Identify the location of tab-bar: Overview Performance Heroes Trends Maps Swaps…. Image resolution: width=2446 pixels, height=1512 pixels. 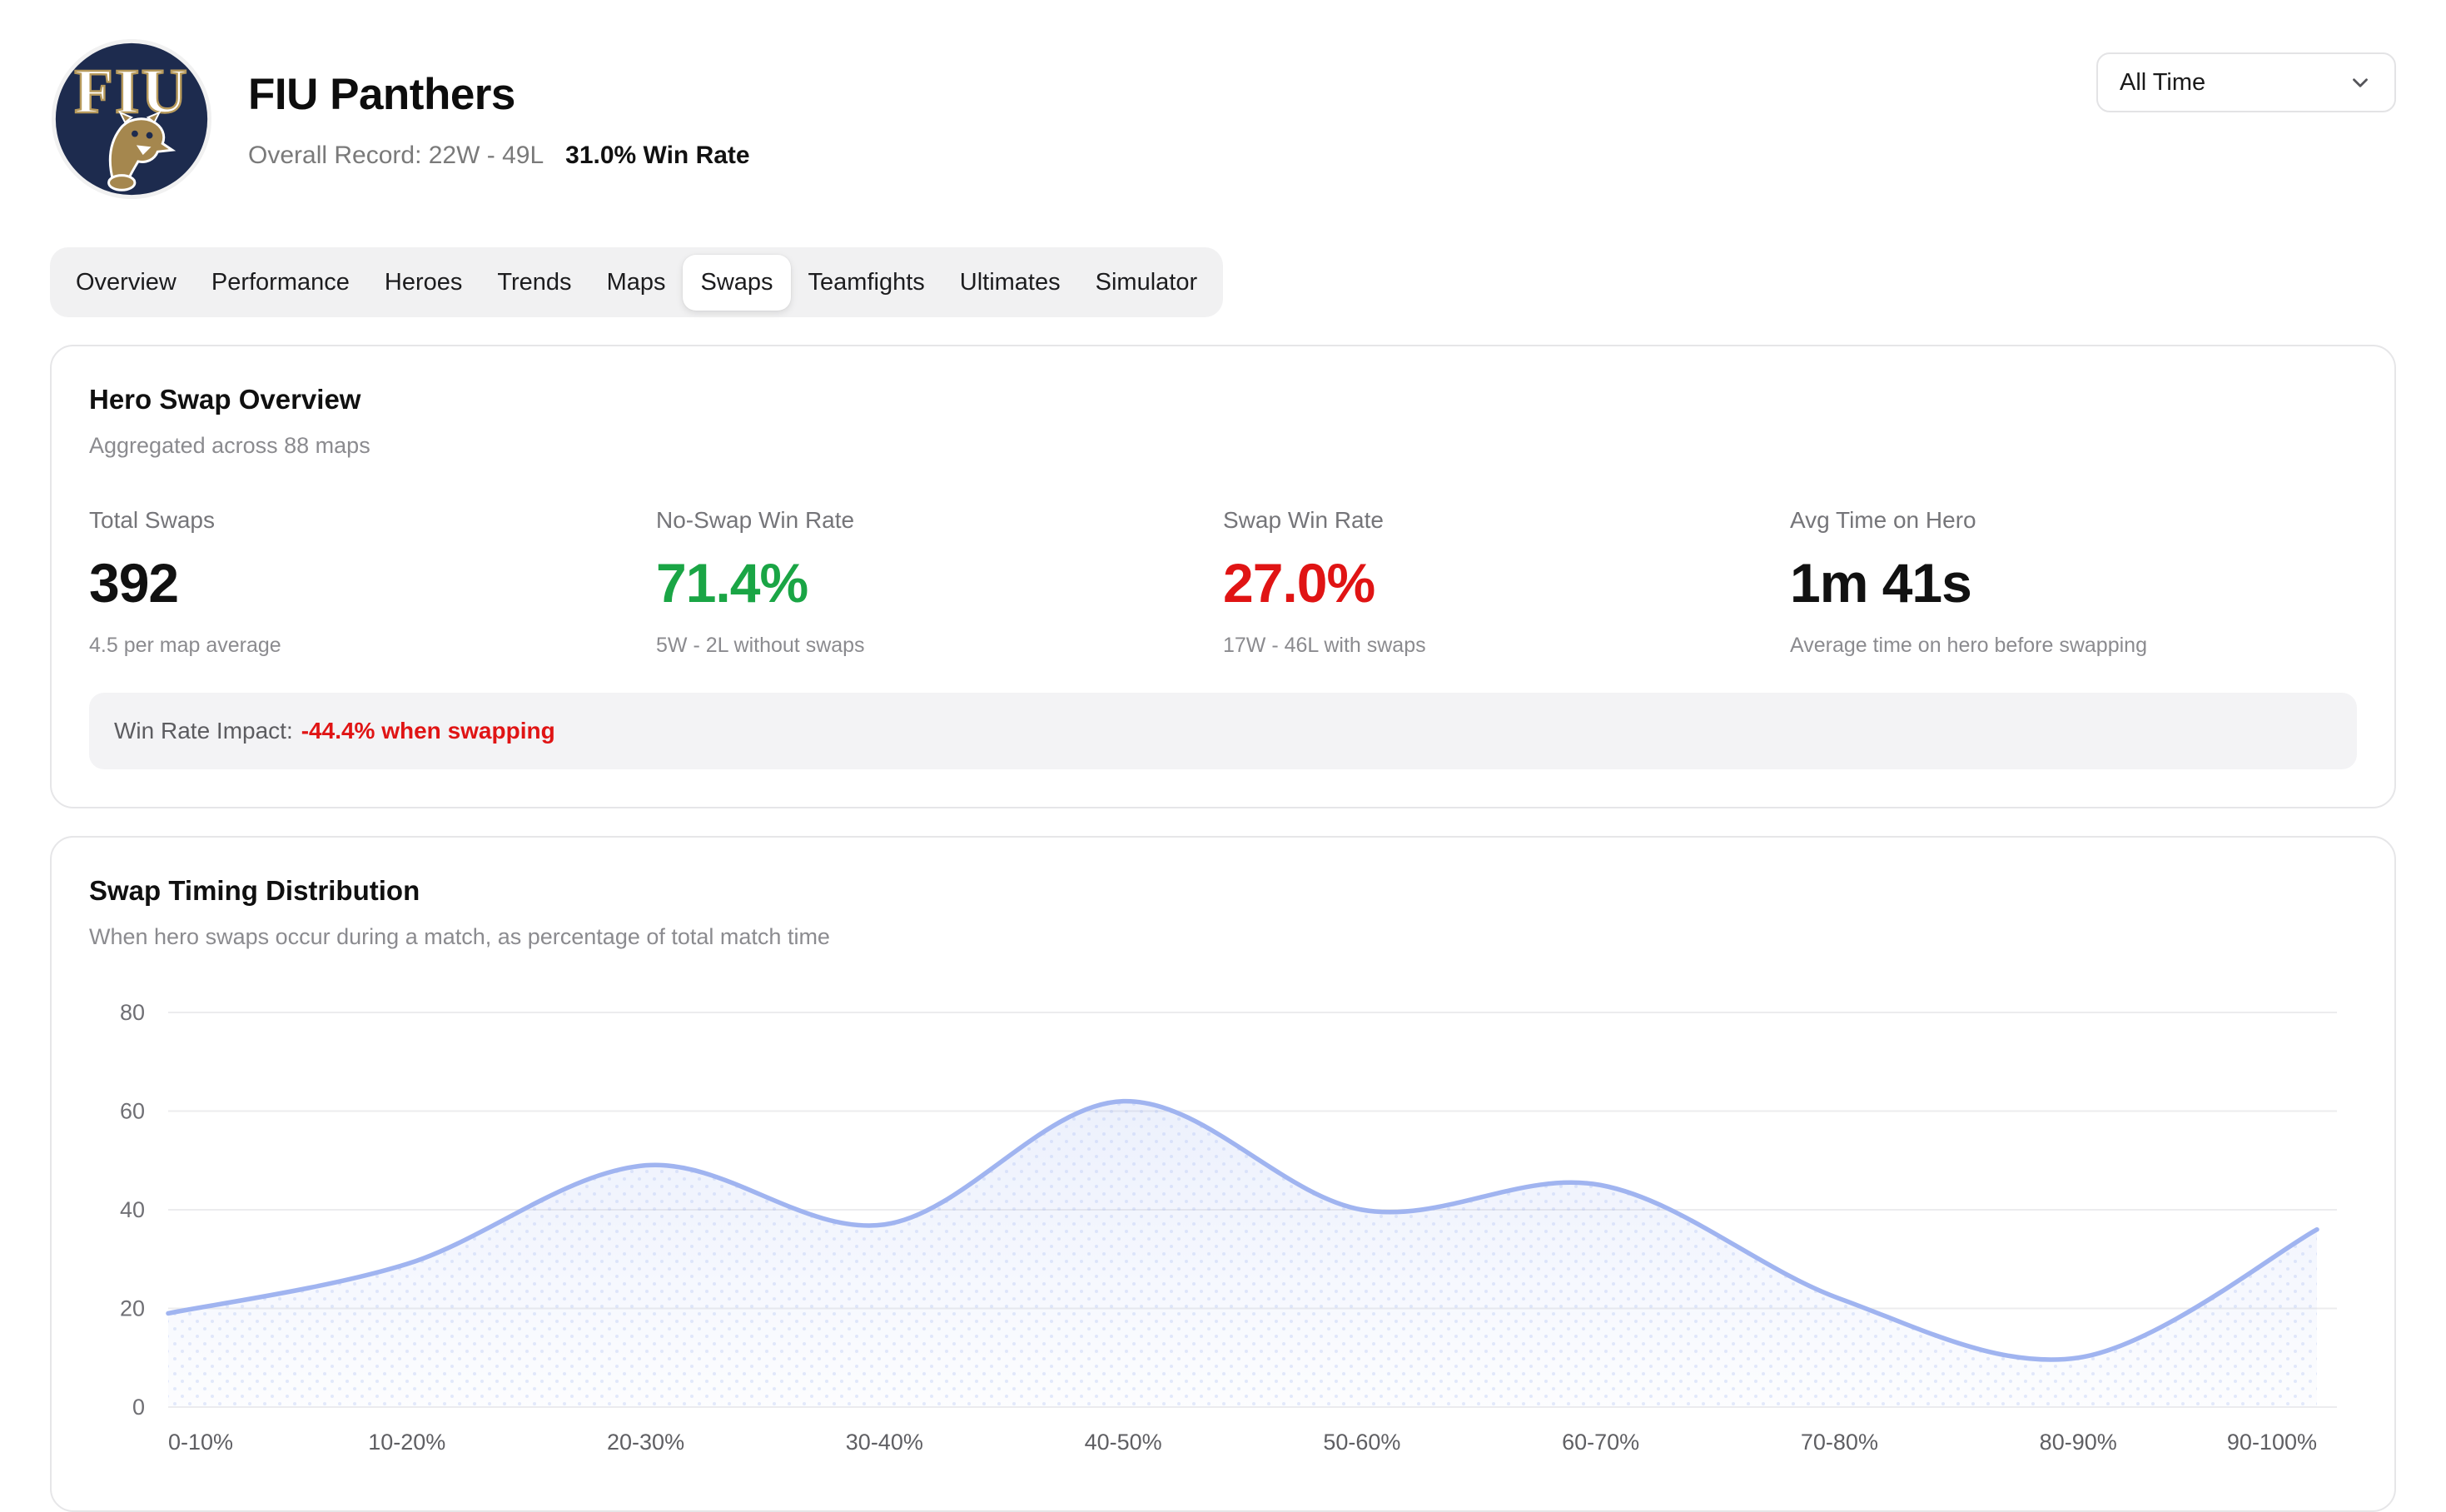
(637, 282).